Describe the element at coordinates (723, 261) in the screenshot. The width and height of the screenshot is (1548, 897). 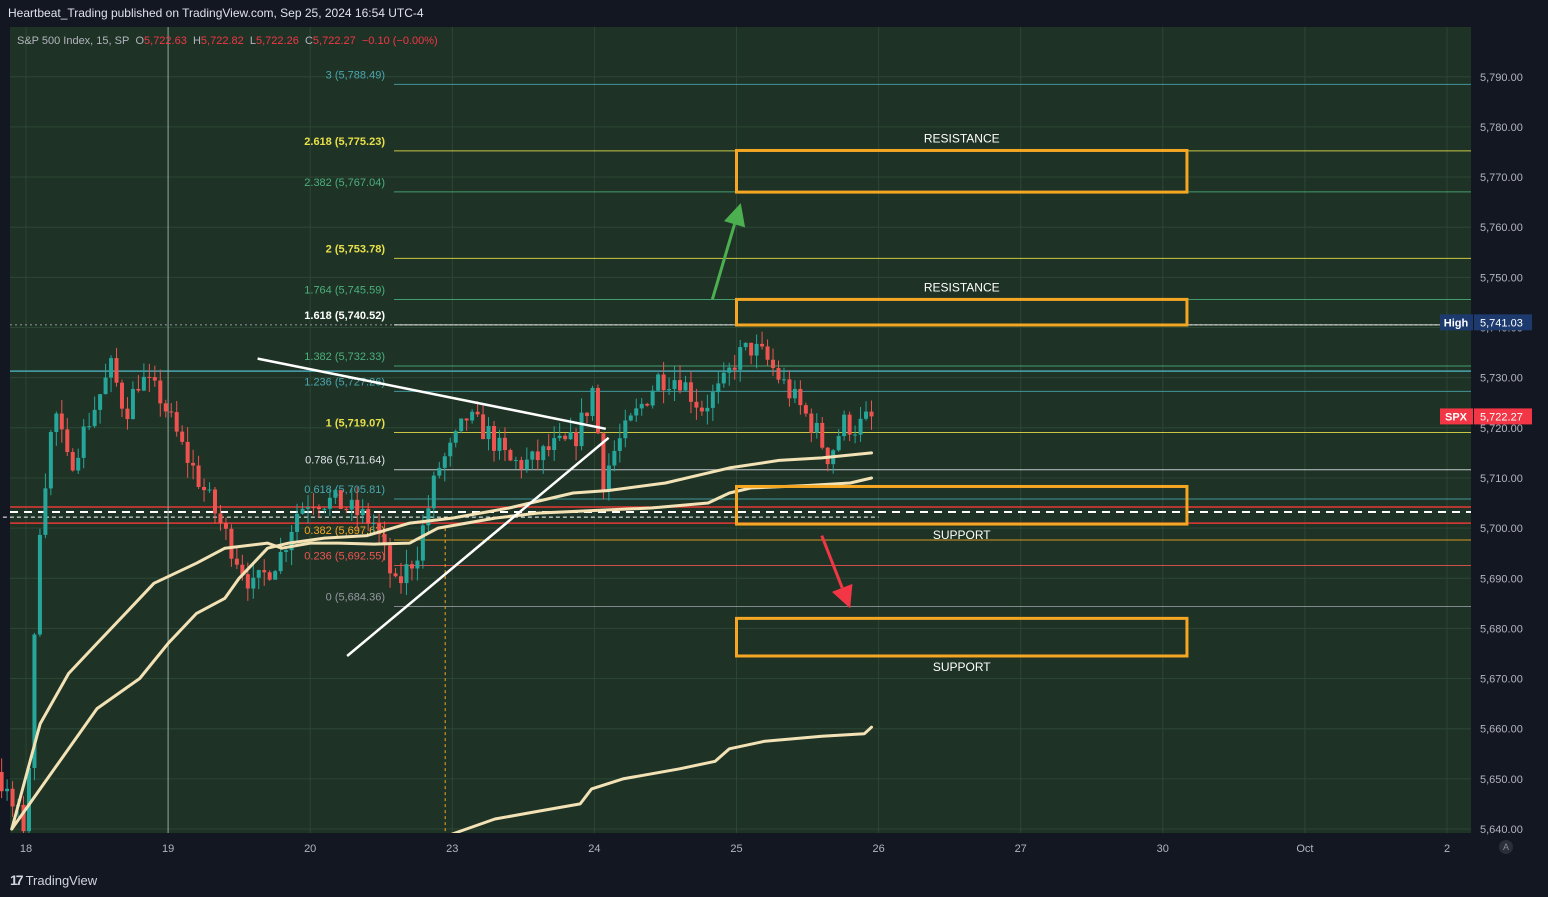
I see `arrow-shaft` at that location.